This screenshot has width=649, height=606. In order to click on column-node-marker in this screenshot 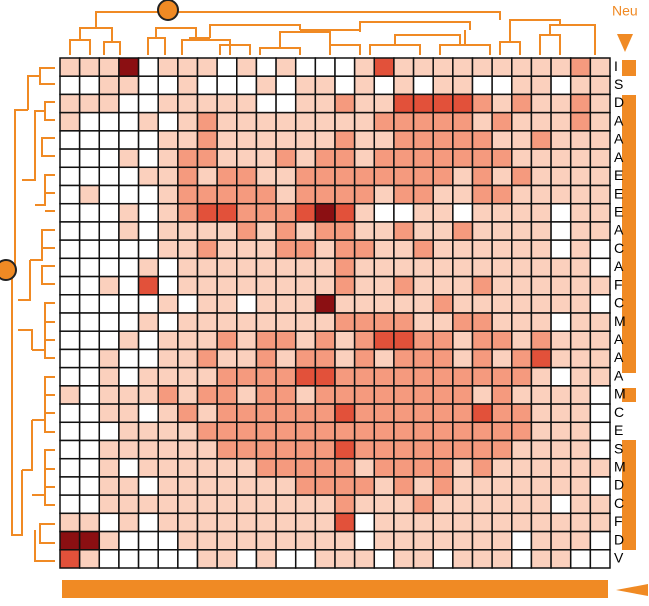, I will do `click(168, 10)`.